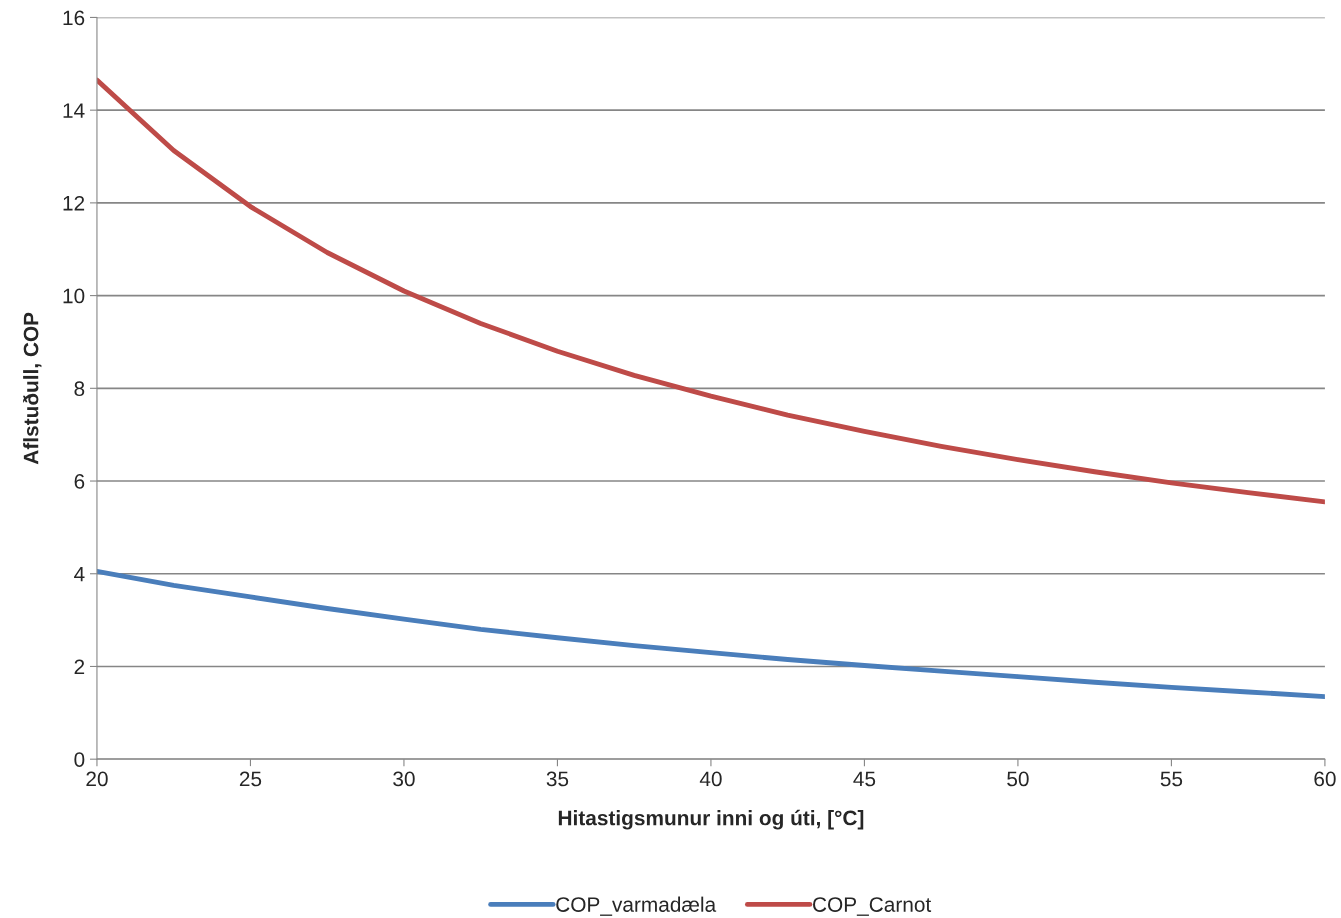 The image size is (1341, 918). What do you see at coordinates (864, 779) in the screenshot?
I see `x-tick-label: 45` at bounding box center [864, 779].